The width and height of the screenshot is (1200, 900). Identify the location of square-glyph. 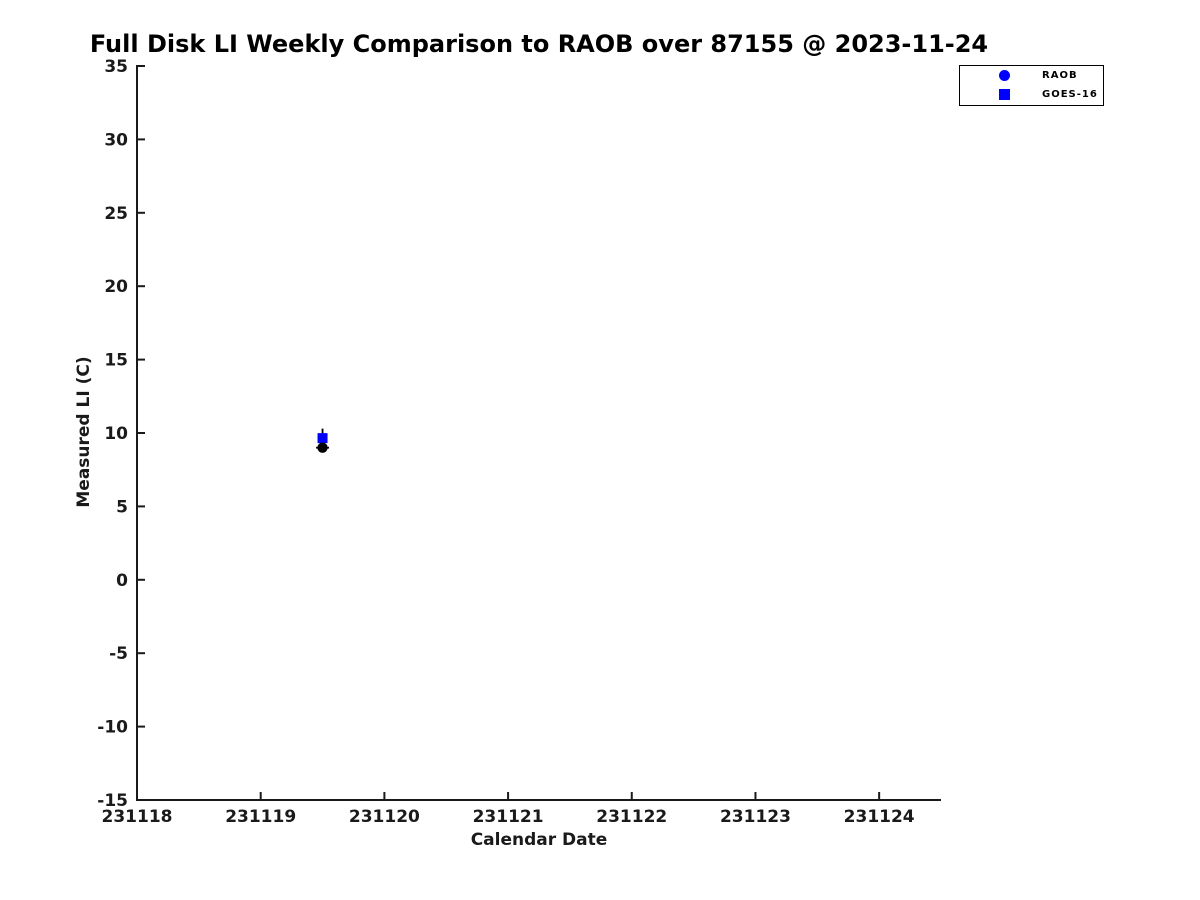
(1004, 94).